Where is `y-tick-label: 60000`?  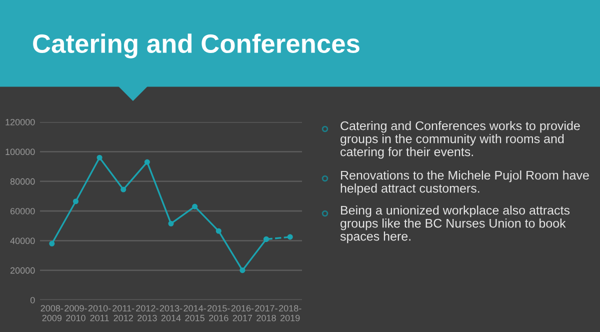
y-tick-label: 60000 is located at coordinates (22, 211).